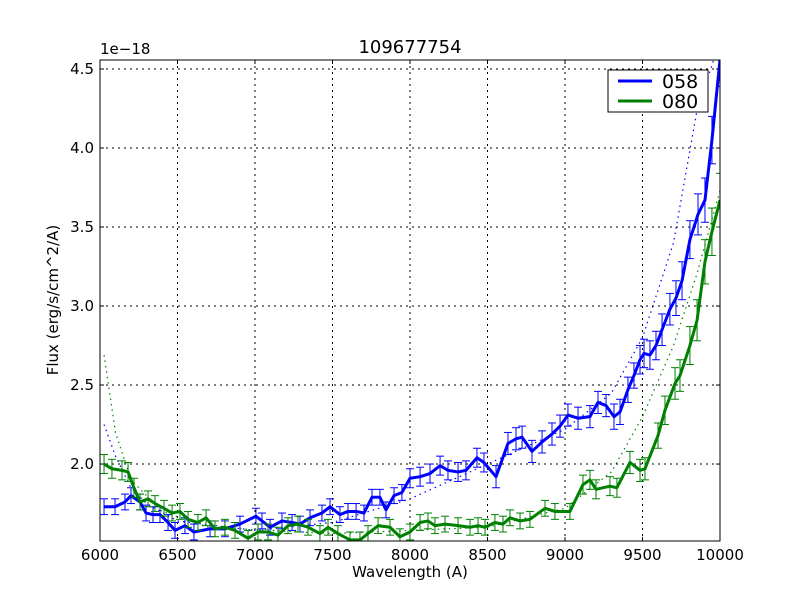  What do you see at coordinates (53, 300) in the screenshot?
I see `y-axis-label: Flux (erg/s/cm^2/A)` at bounding box center [53, 300].